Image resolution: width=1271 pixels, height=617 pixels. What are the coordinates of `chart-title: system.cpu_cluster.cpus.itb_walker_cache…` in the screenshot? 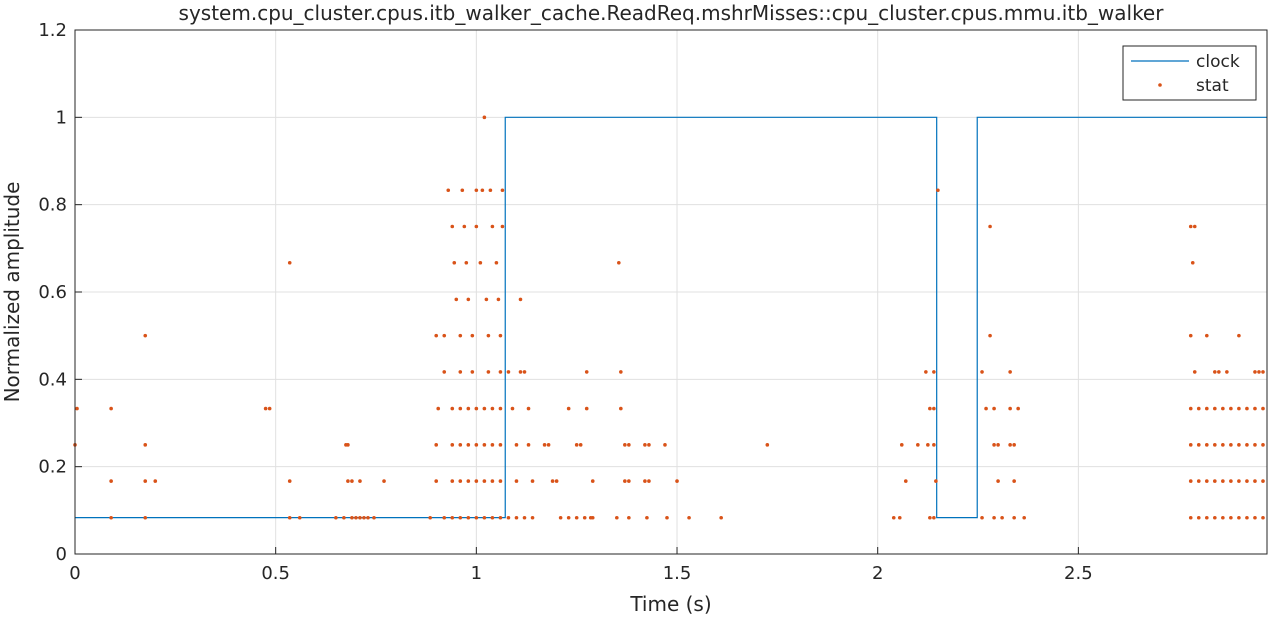 It's located at (672, 13).